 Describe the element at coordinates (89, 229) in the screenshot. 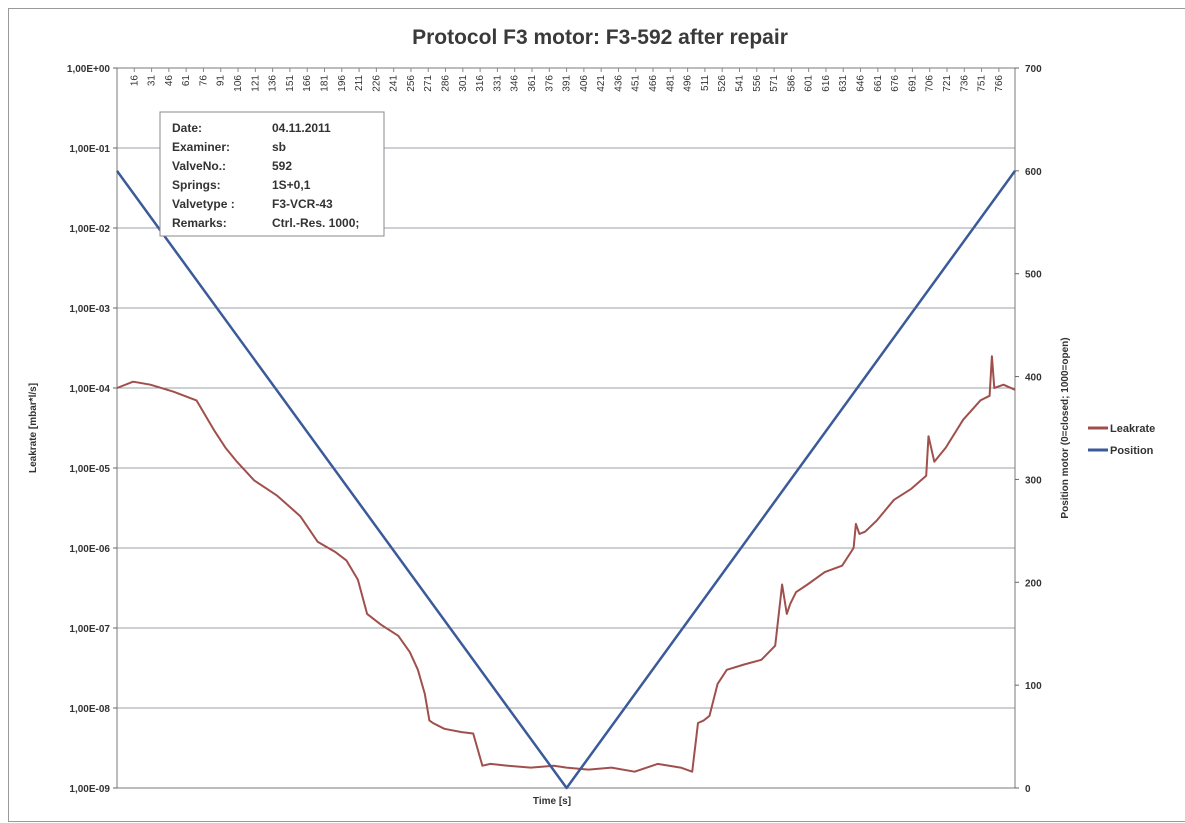

I see `left-tick-label: 1,00E-02` at that location.